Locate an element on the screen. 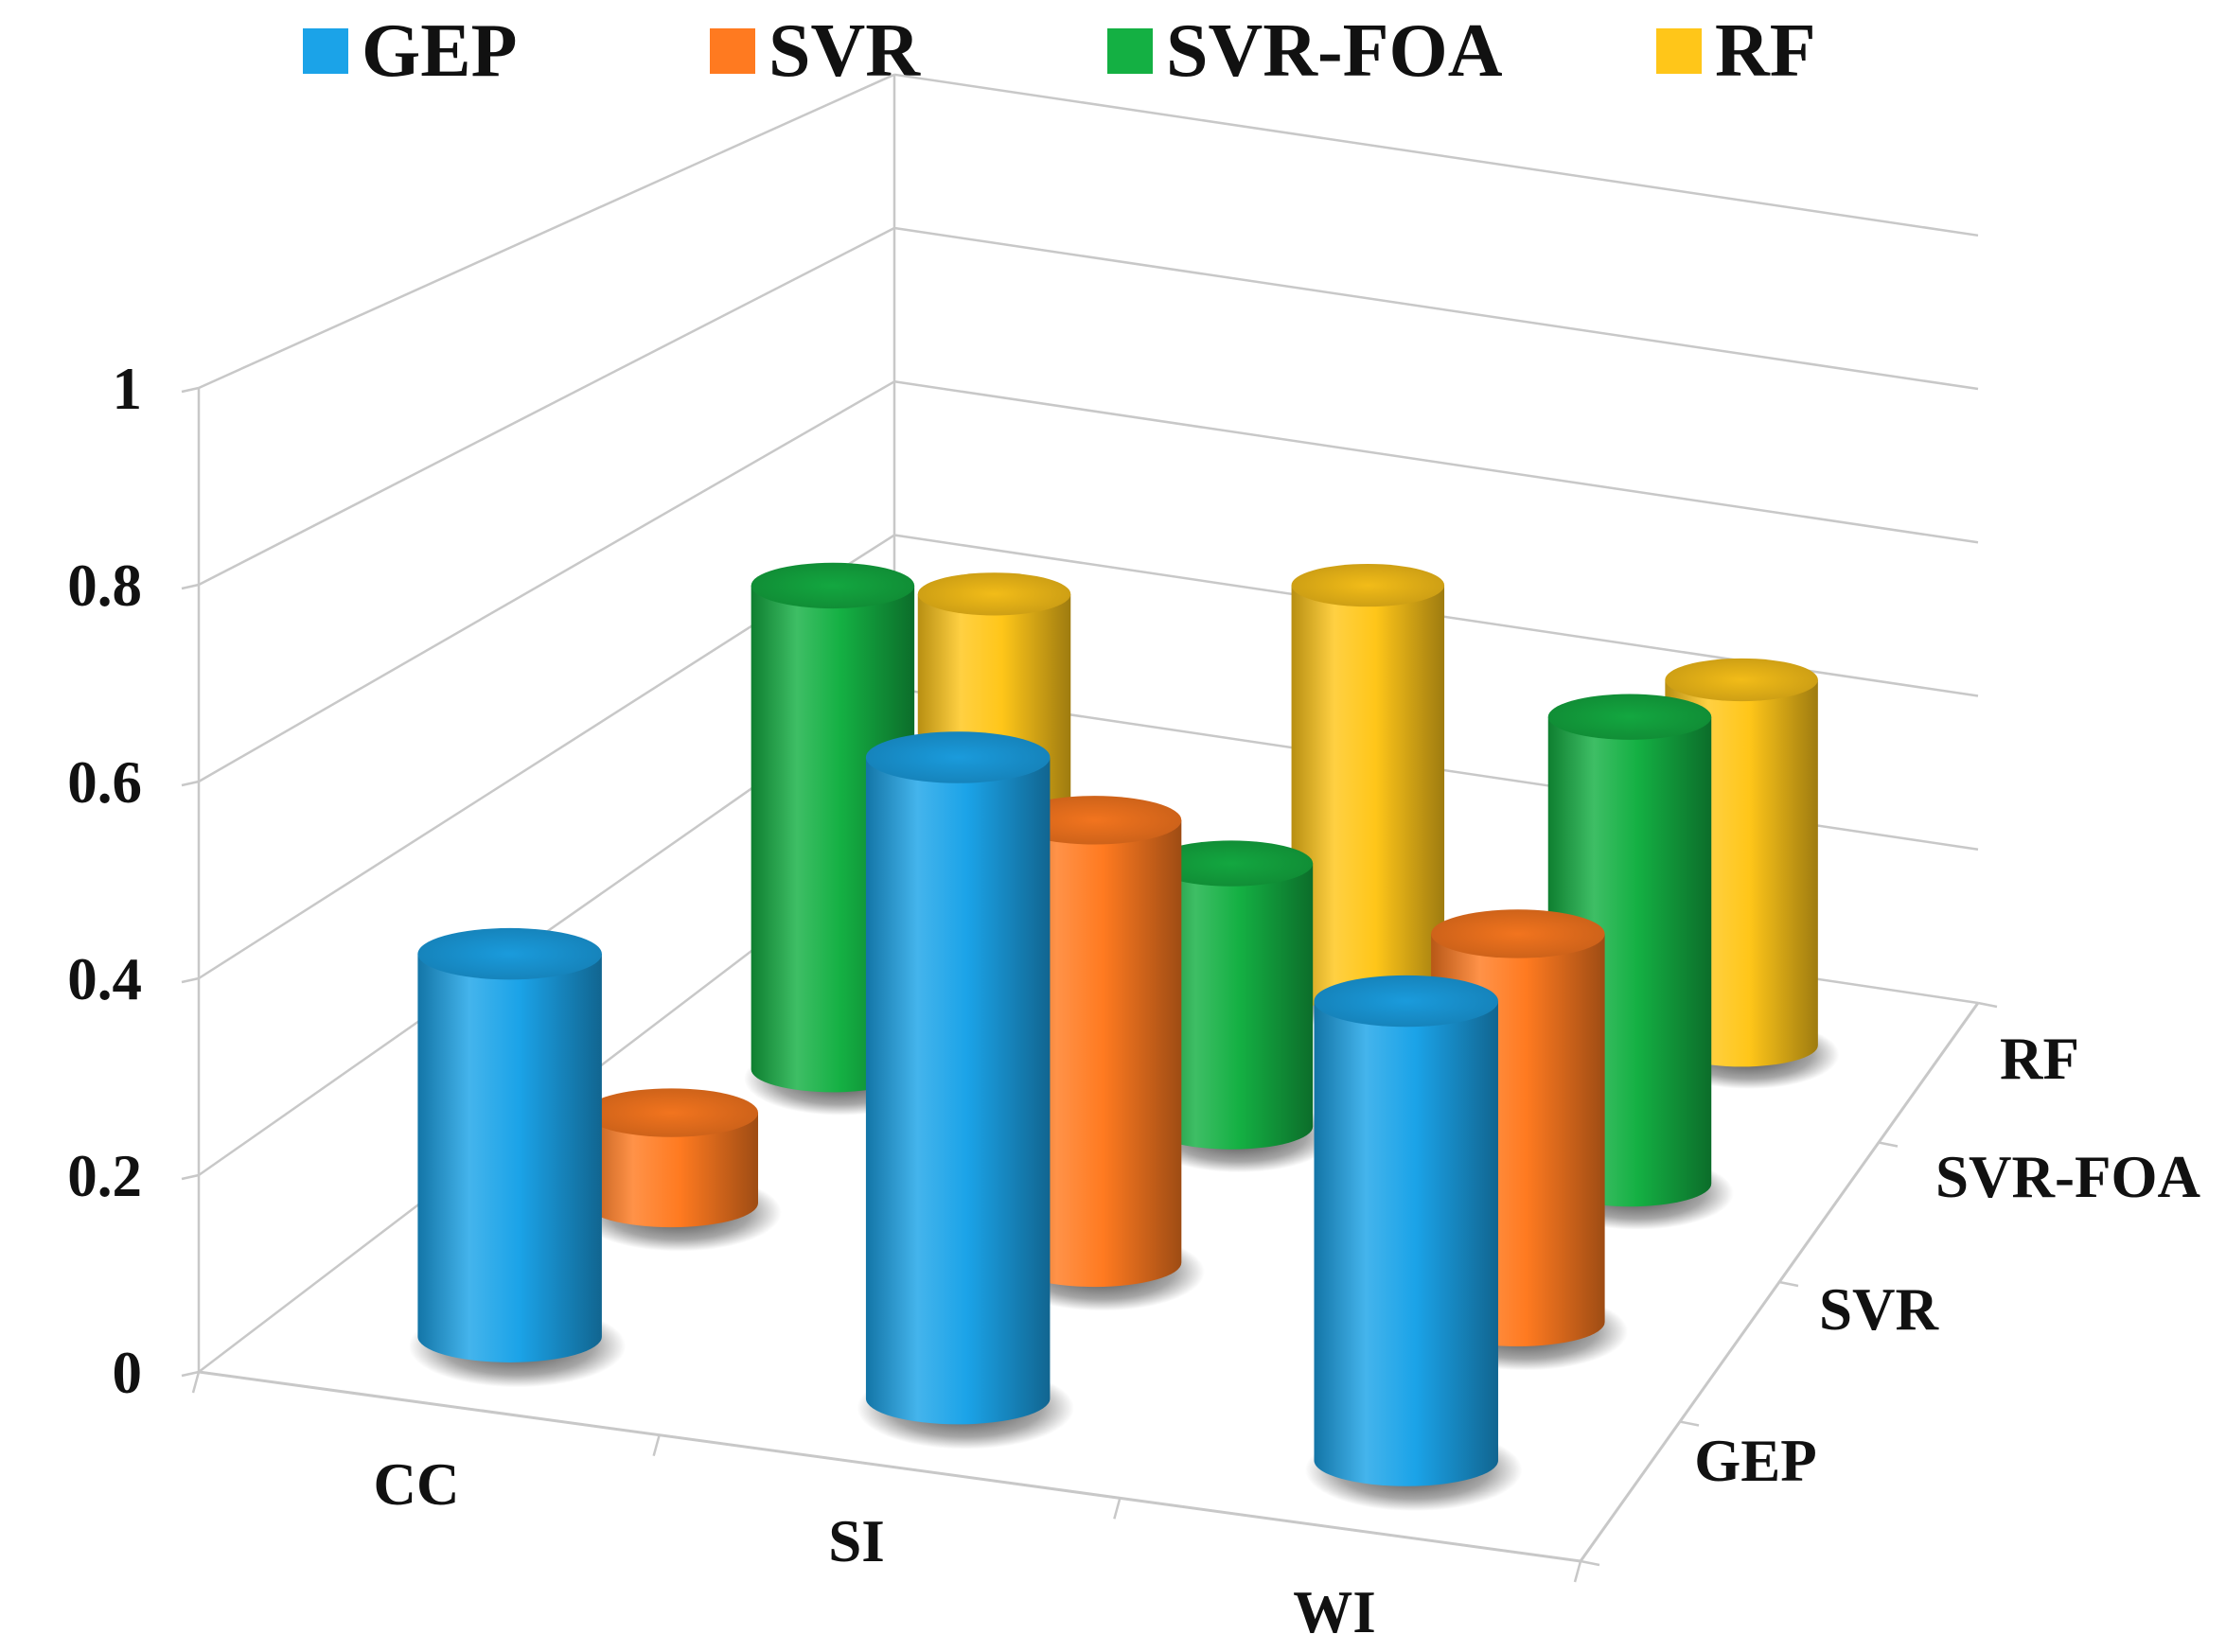 The image size is (2226, 1652). y-axis-ticks: 0 0.2 0.4 0.6 0.8 1 is located at coordinates (133, 881).